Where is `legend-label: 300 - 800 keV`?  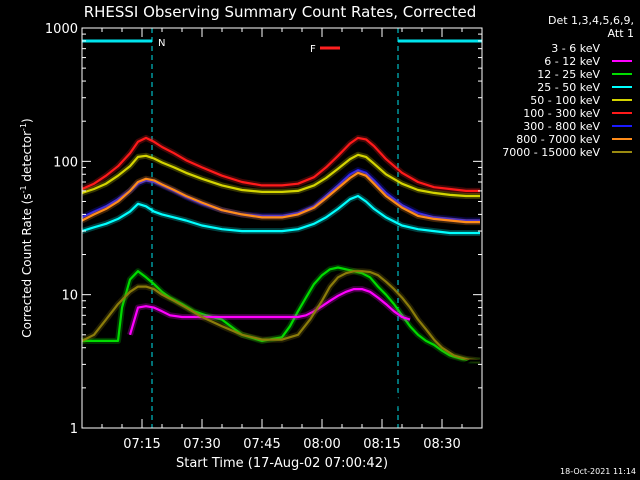 legend-label: 300 - 800 keV is located at coordinates (561, 126).